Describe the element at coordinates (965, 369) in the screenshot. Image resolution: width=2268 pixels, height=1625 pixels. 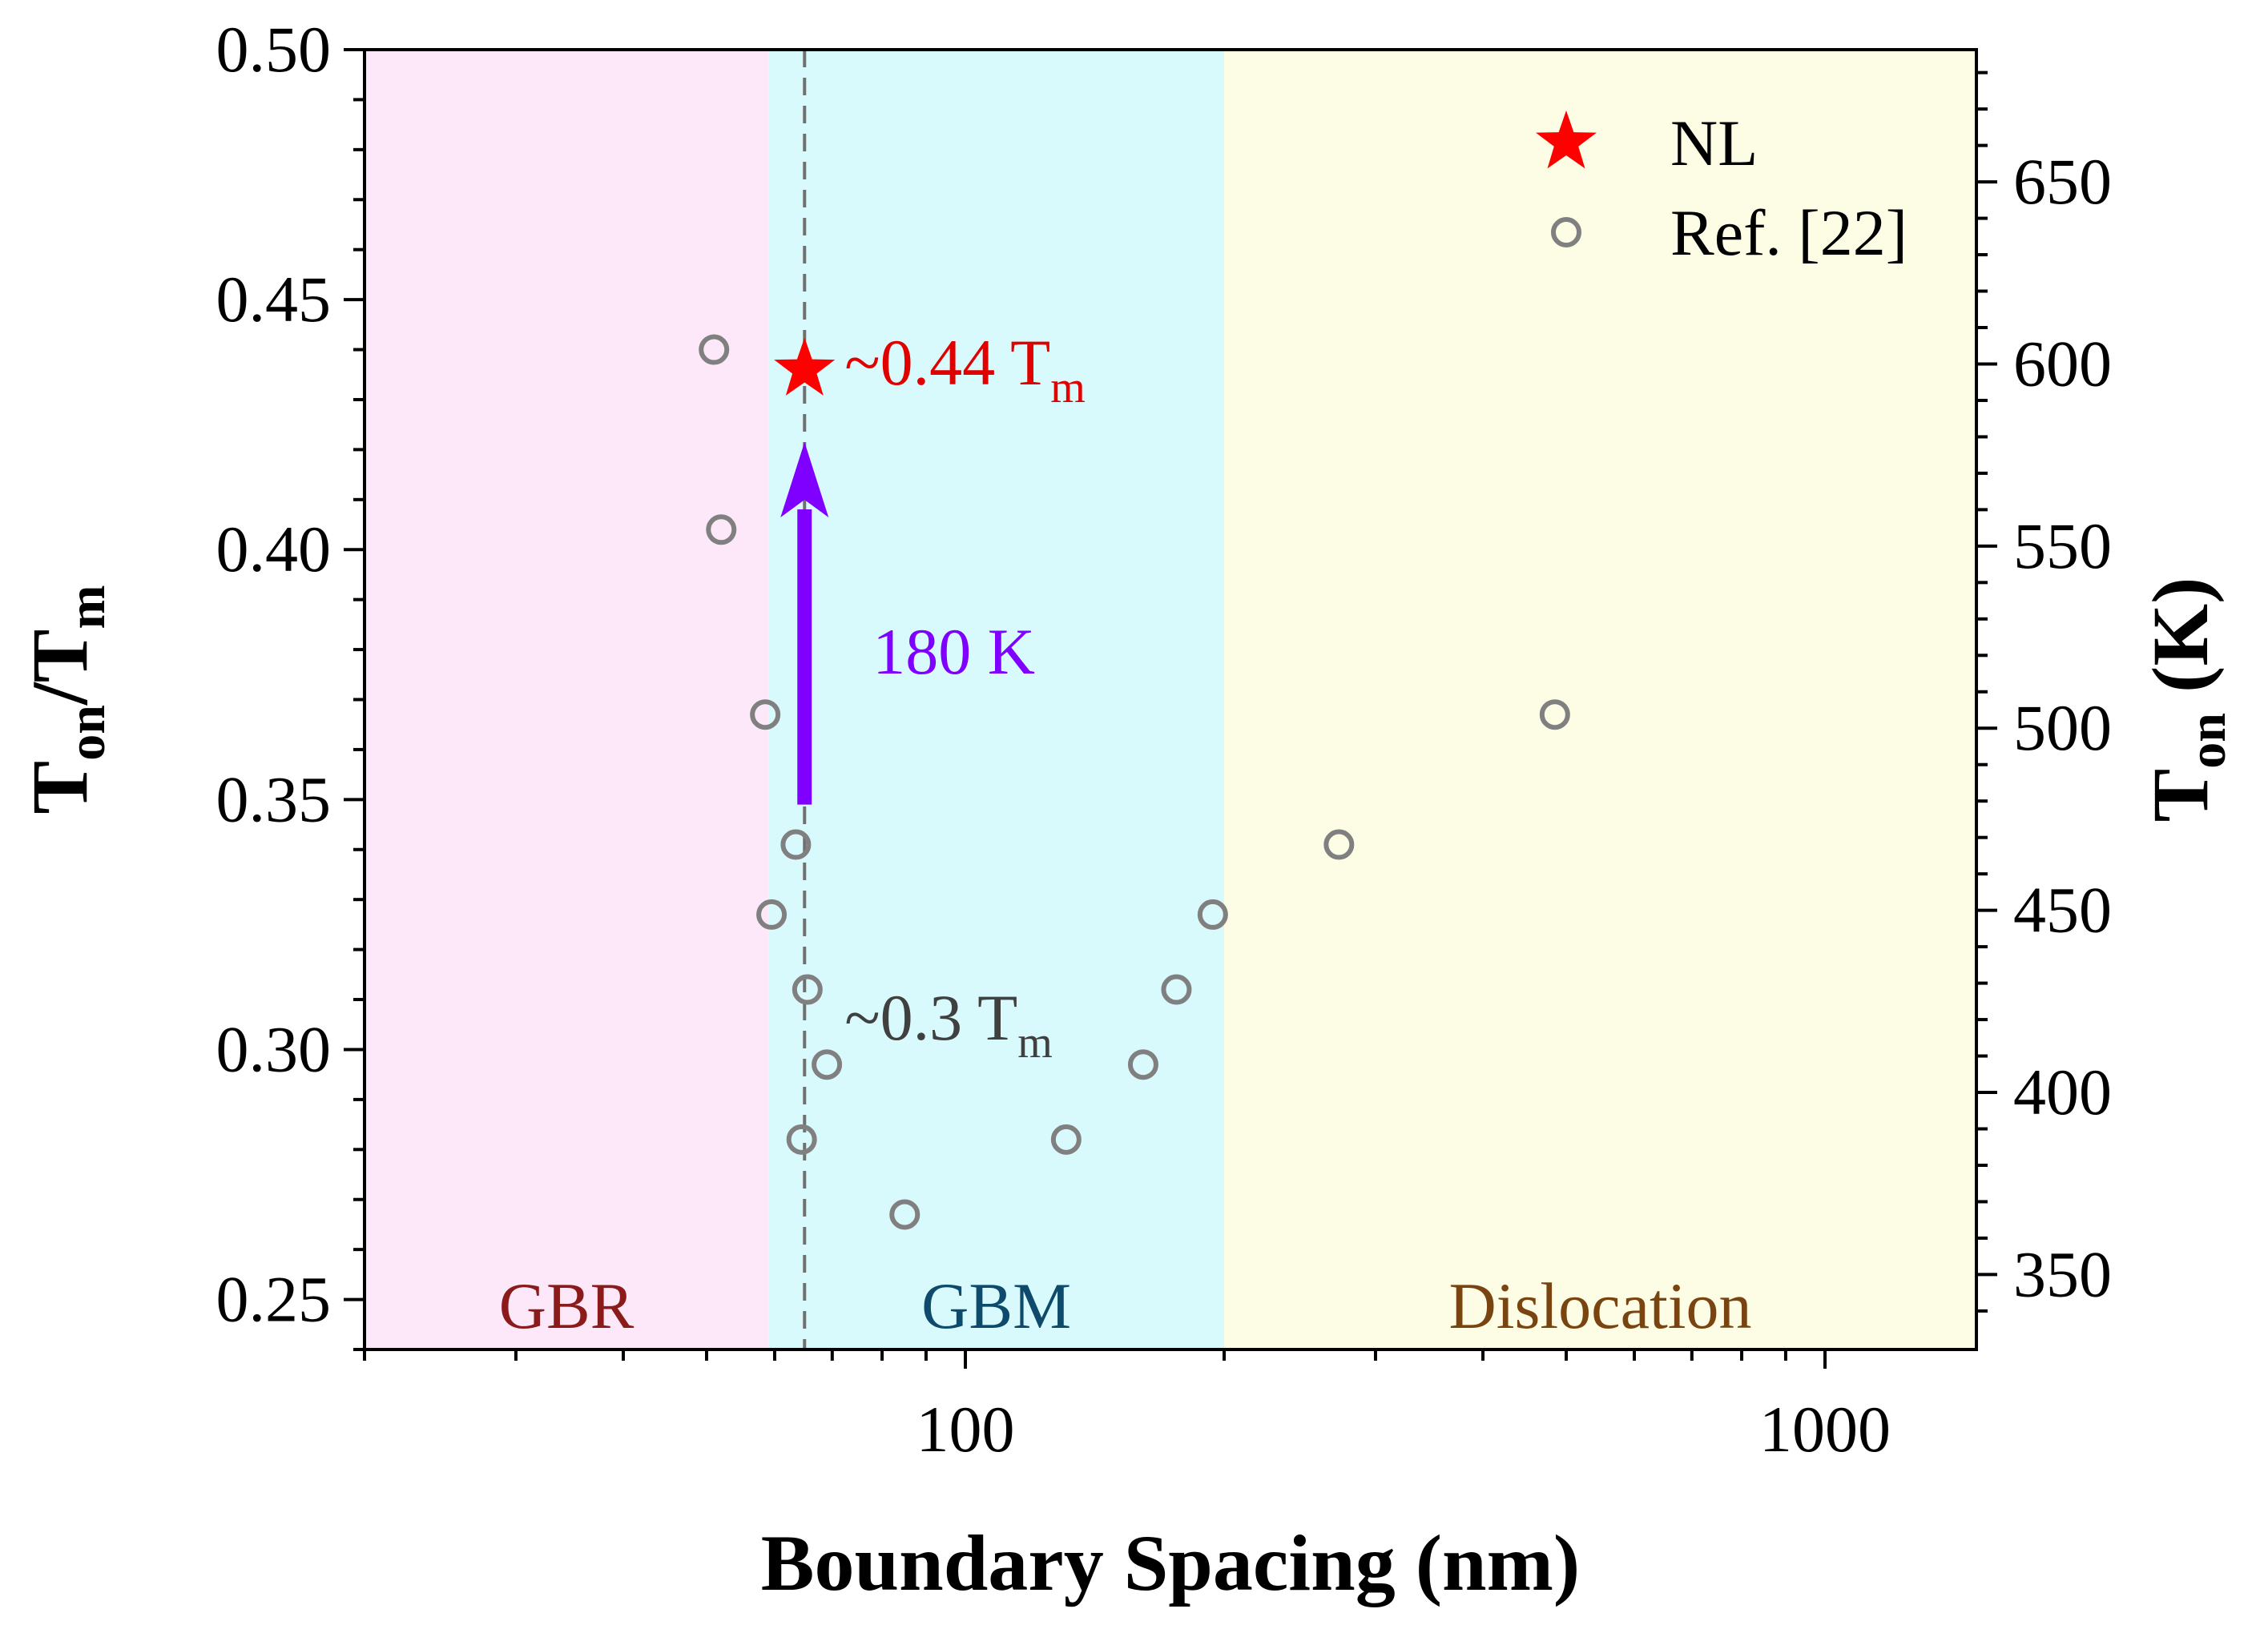
I see `annotation-high: ~0.44 Tm` at that location.